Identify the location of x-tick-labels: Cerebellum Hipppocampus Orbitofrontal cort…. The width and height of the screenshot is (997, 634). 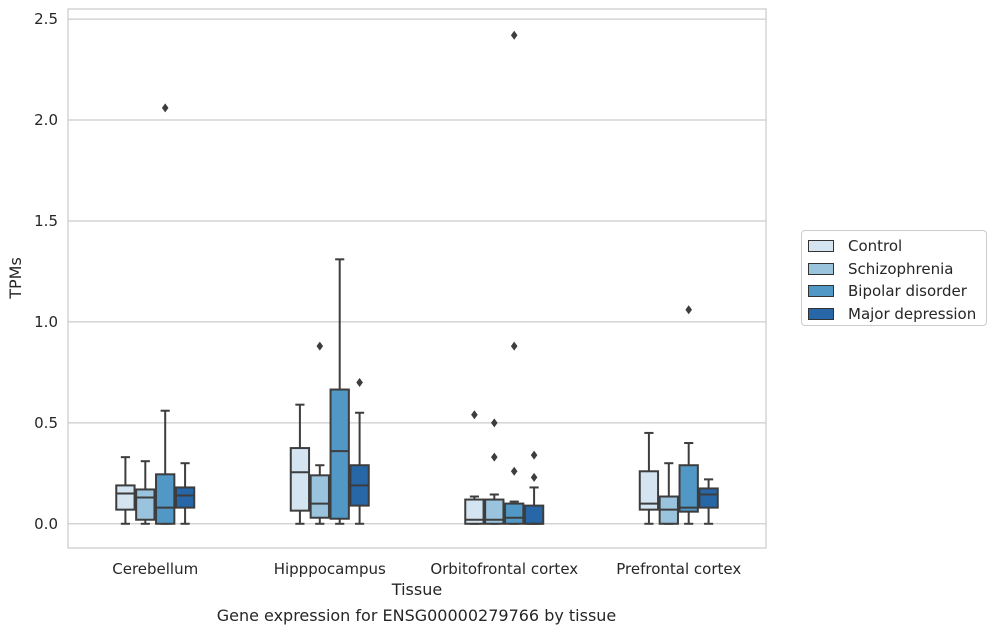
(426, 569).